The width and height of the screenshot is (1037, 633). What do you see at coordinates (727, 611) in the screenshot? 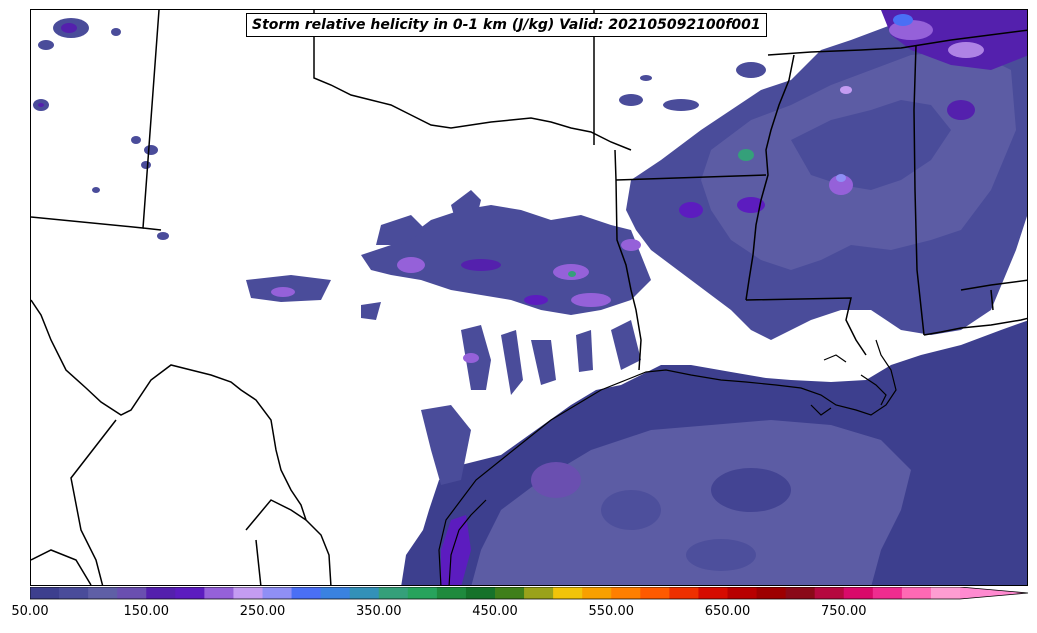
I see `colorbar-tick-label: 650.00` at bounding box center [727, 611].